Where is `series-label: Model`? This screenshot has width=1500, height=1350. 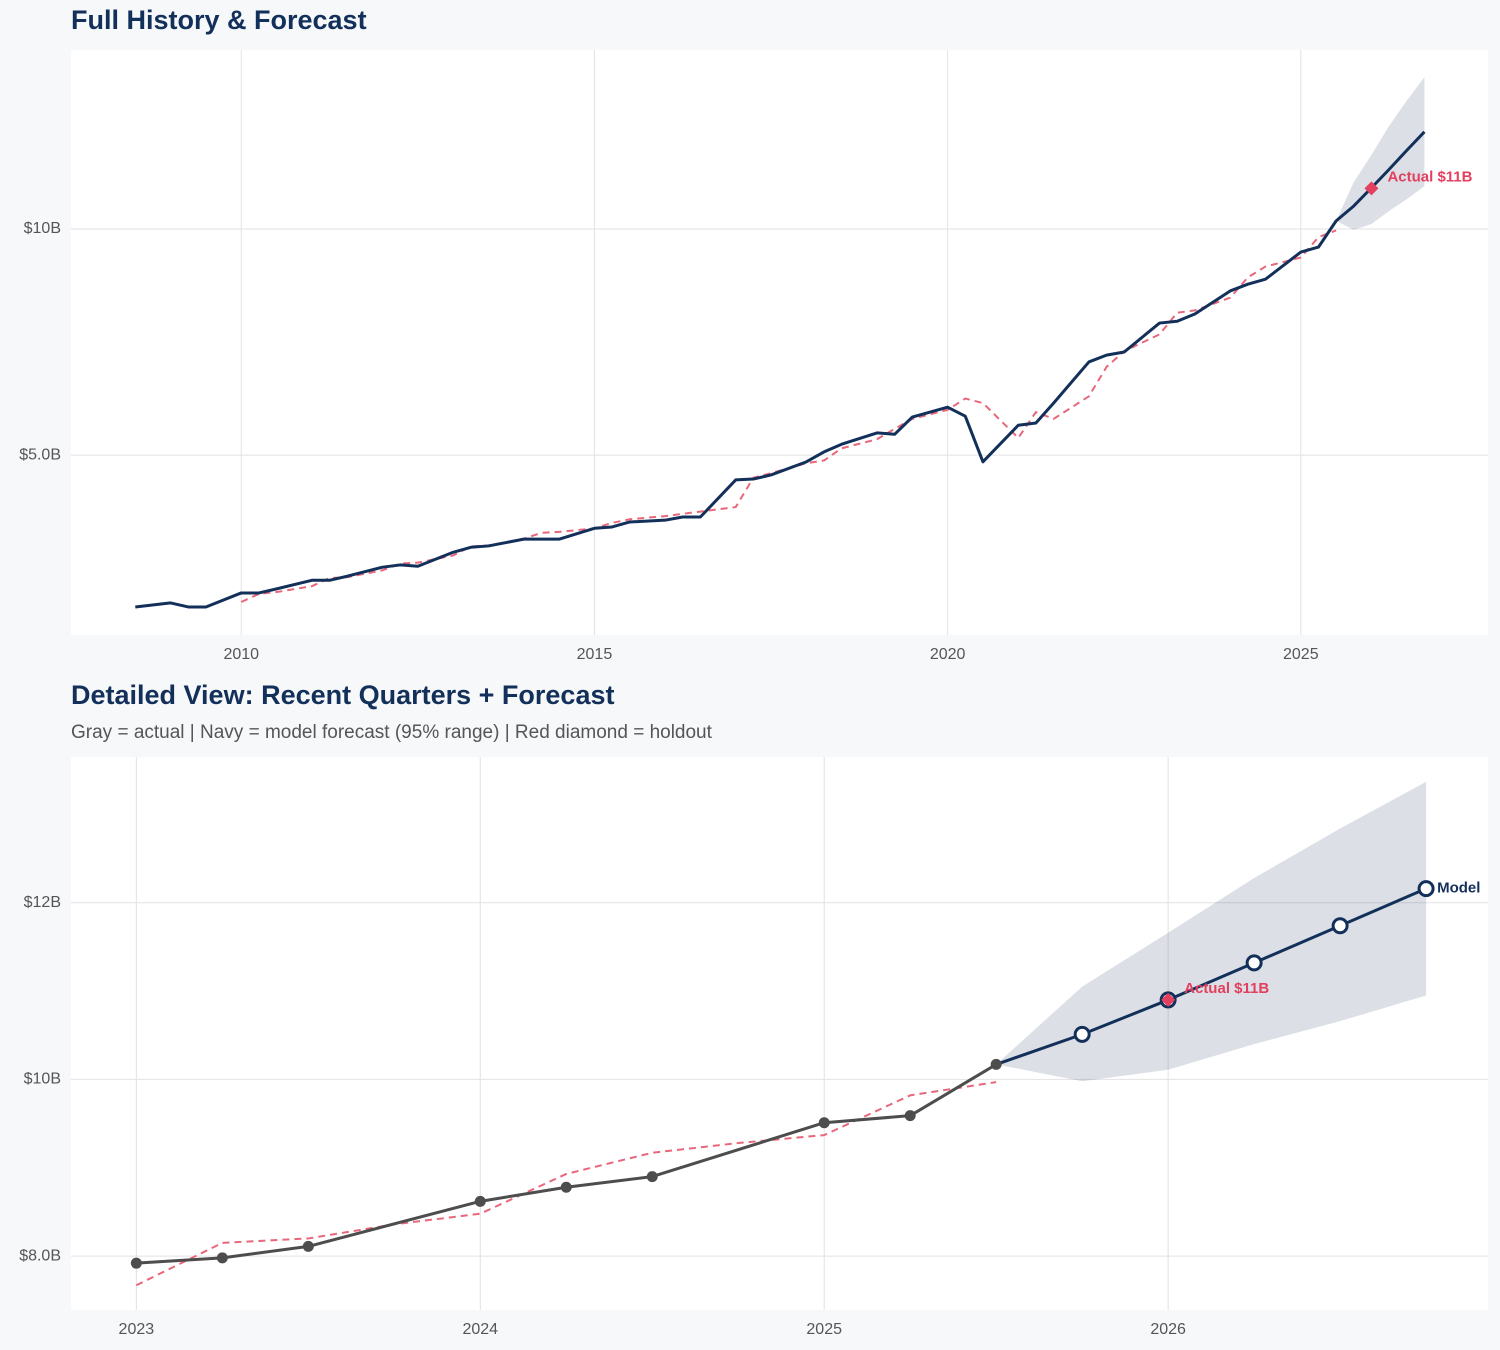 series-label: Model is located at coordinates (1458, 888).